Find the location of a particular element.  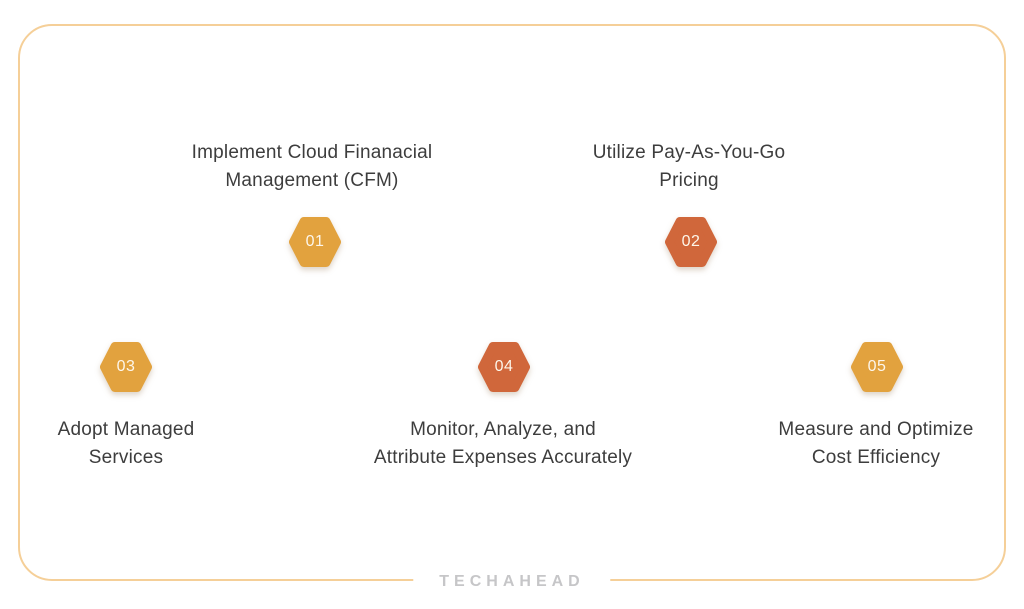

step-1-label-line-2: Management (CFM) is located at coordinates (312, 180).